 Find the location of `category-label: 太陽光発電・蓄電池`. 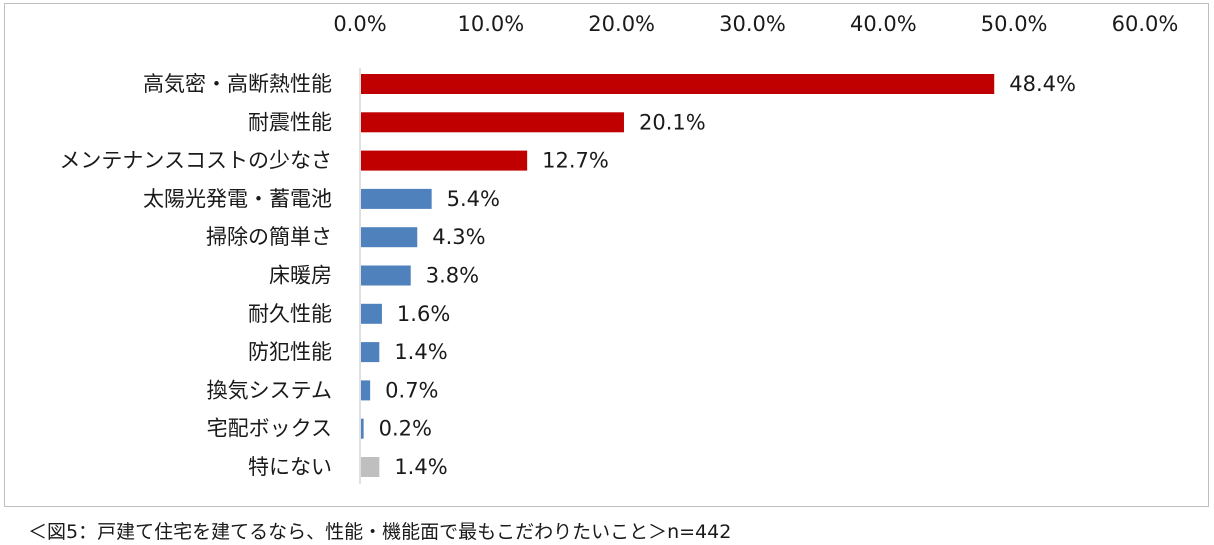

category-label: 太陽光発電・蓄電池 is located at coordinates (237, 199).